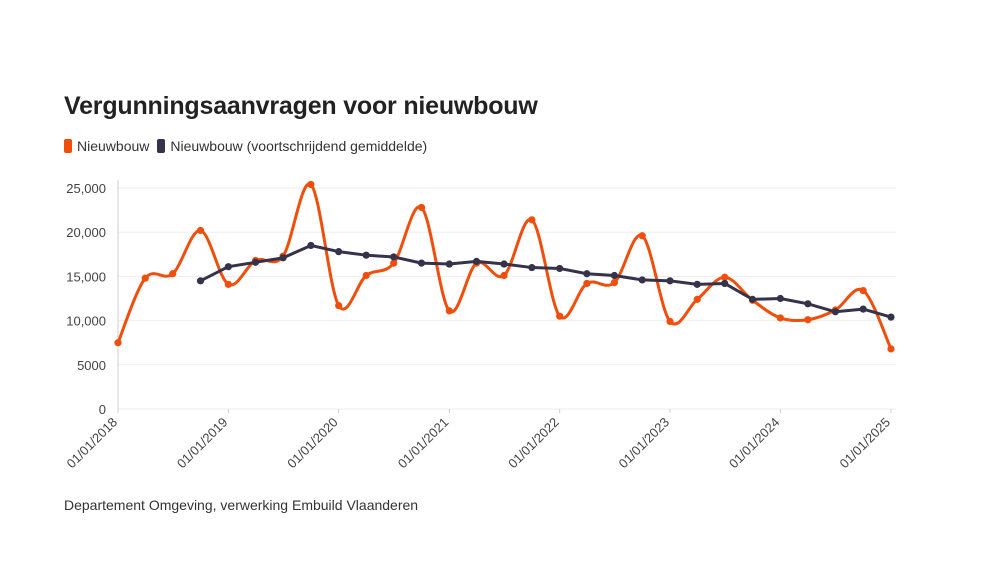  I want to click on y-tick-label: 25,000, so click(86, 188).